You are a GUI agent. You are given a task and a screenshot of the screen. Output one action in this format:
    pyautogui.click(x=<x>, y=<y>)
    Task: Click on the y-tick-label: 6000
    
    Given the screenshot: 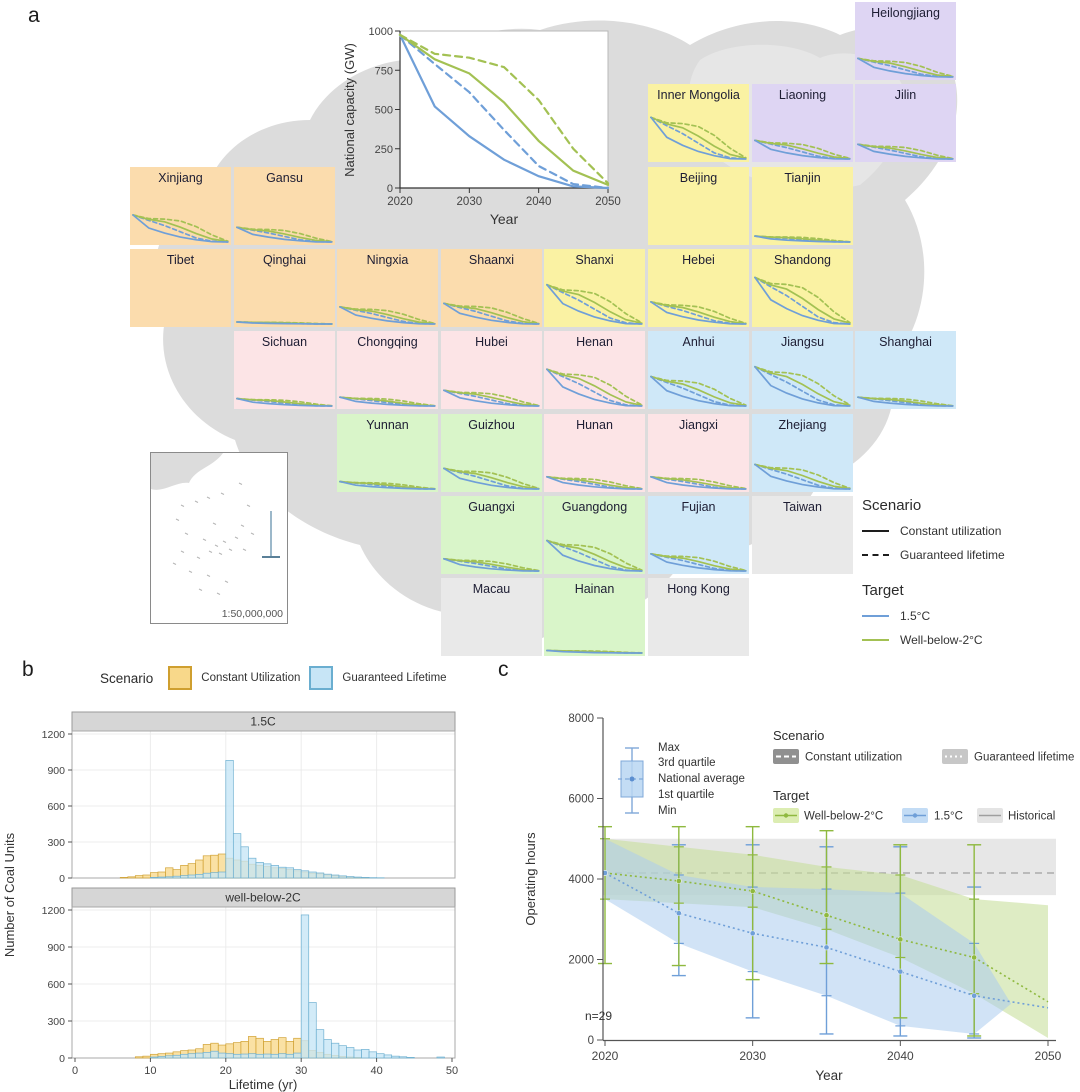 What is the action you would take?
    pyautogui.click(x=581, y=800)
    